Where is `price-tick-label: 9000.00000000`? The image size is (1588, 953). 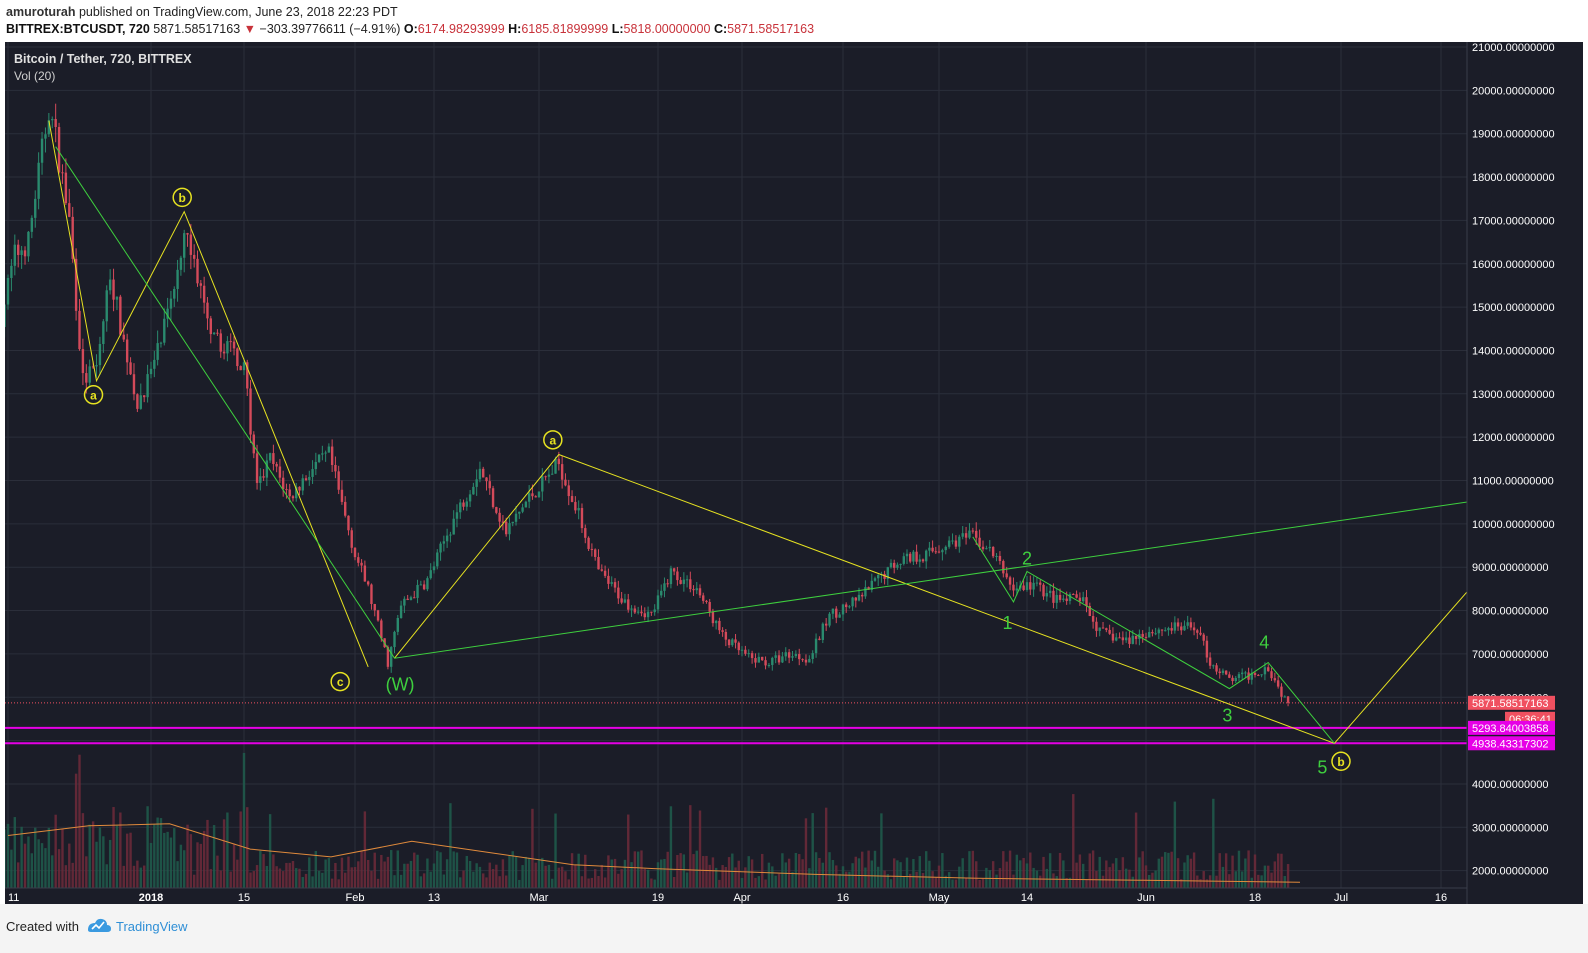
price-tick-label: 9000.00000000 is located at coordinates (1510, 568).